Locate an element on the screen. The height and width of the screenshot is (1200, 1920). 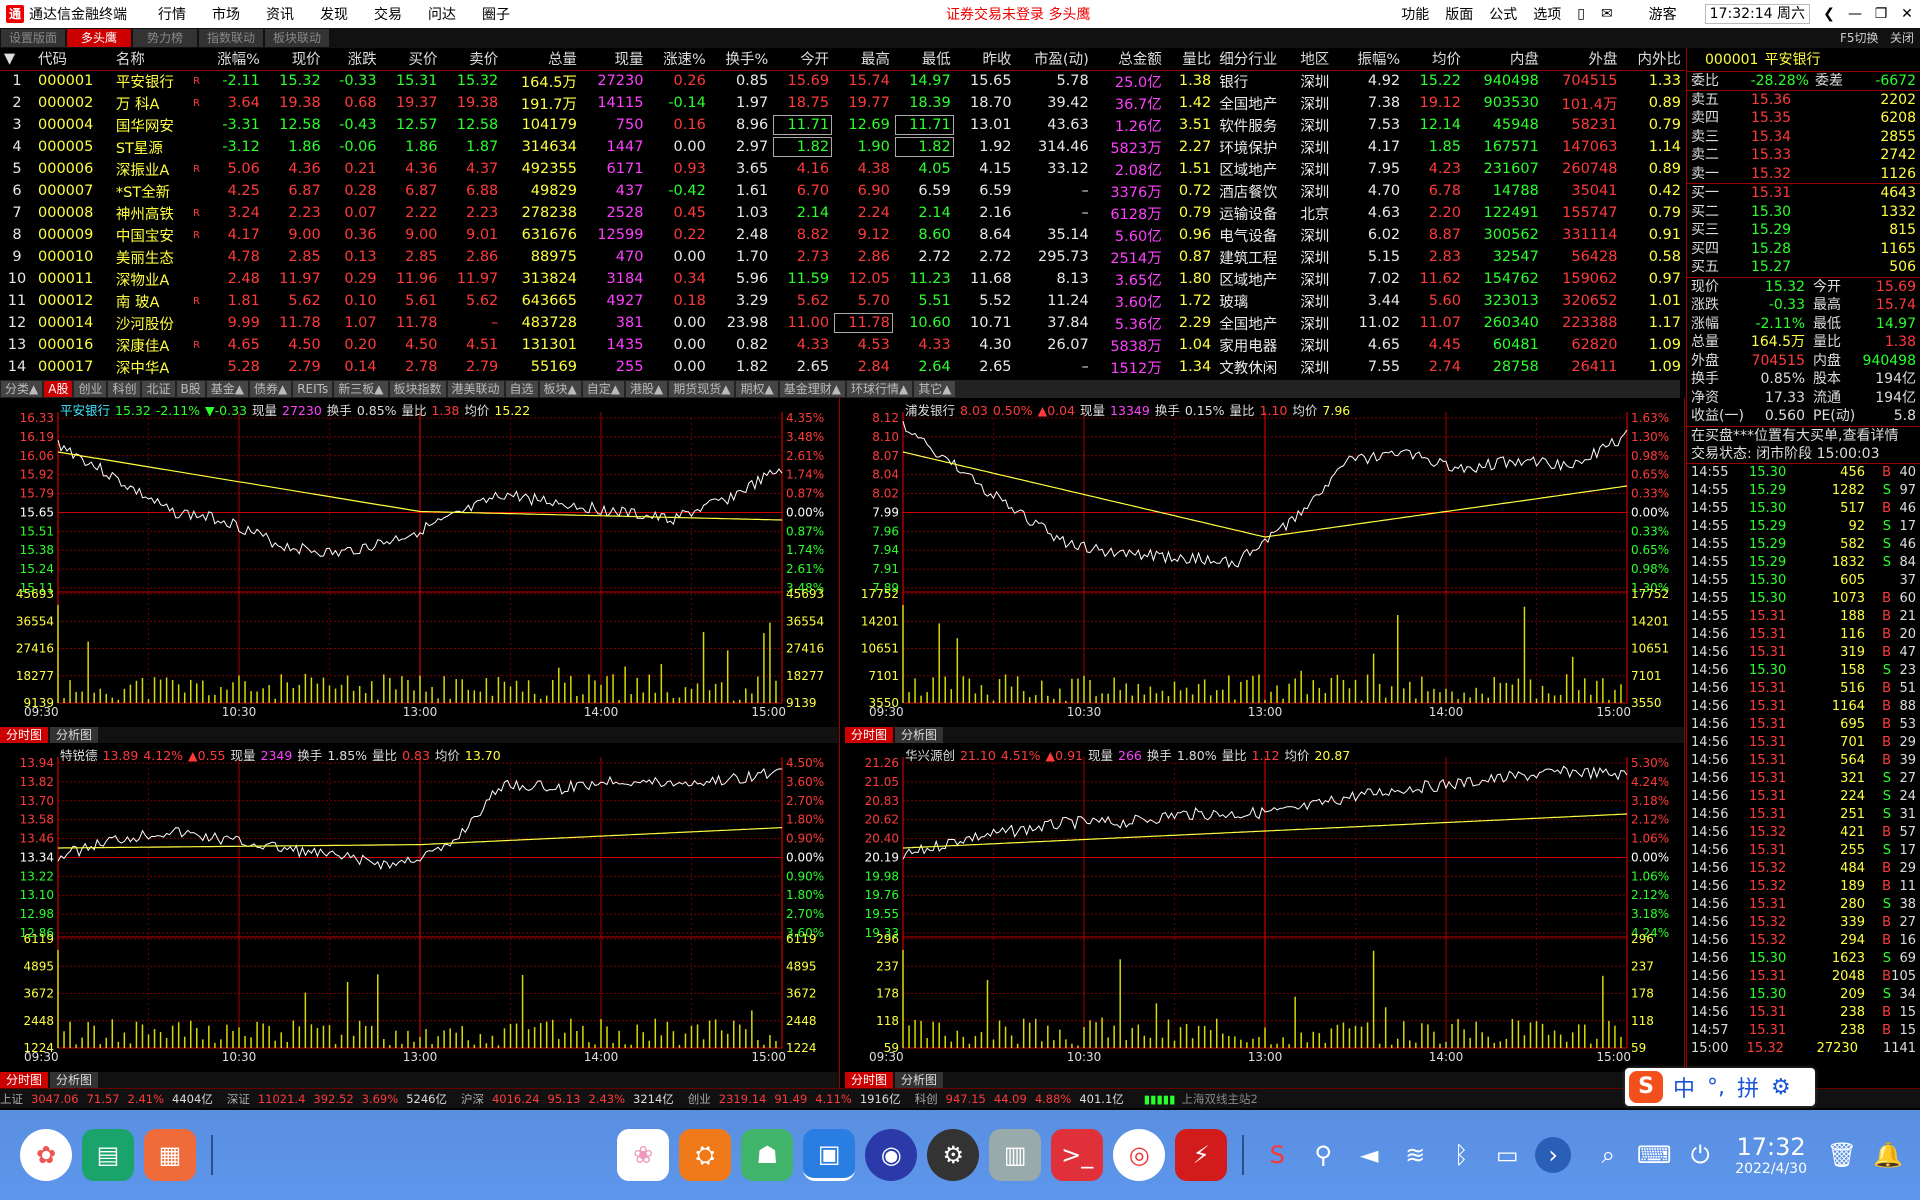
col-header: 涨速% is located at coordinates (678, 59).